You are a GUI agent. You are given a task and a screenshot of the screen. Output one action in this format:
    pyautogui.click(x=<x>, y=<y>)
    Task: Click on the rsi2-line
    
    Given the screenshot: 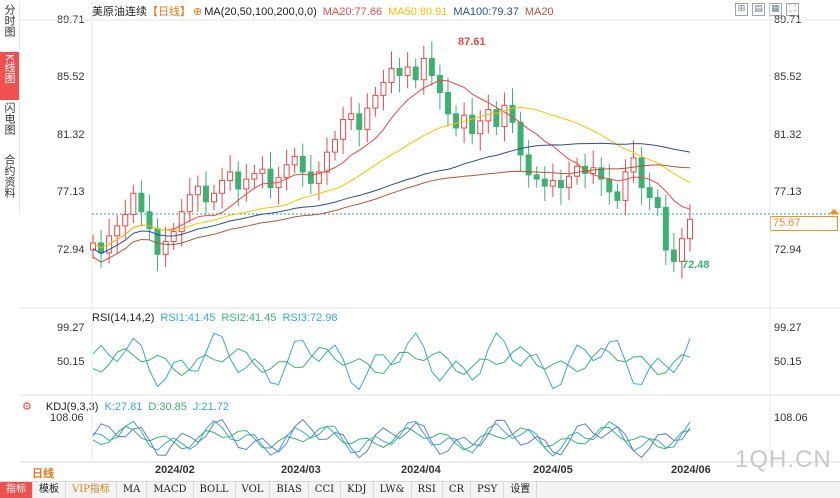 What is the action you would take?
    pyautogui.click(x=391, y=361)
    